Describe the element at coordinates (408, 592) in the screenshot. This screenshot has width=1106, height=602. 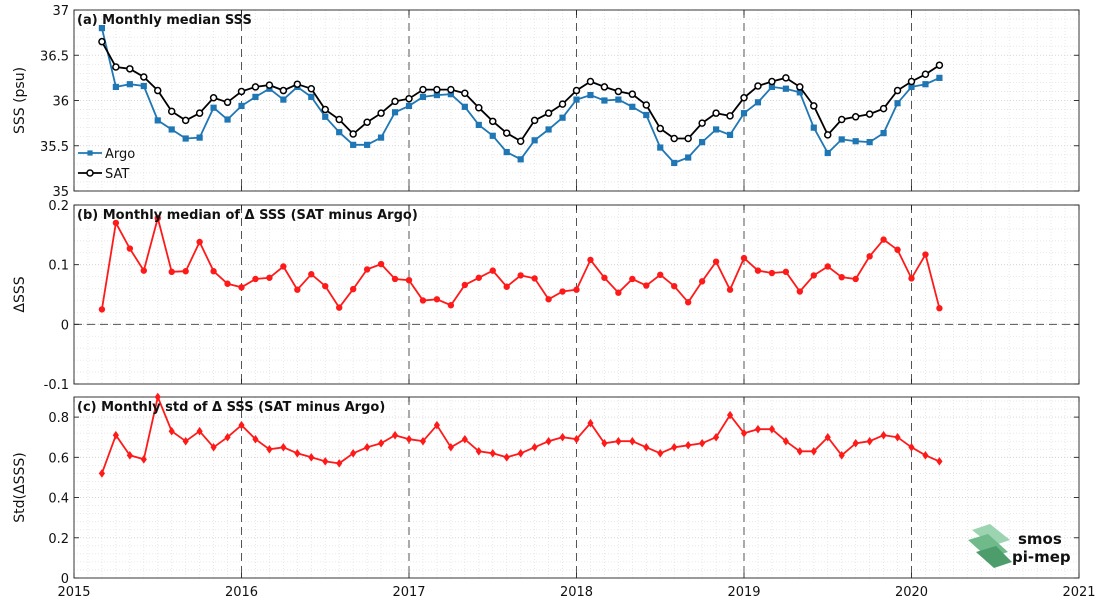
I see `panel-c-xtick-label: 2017` at that location.